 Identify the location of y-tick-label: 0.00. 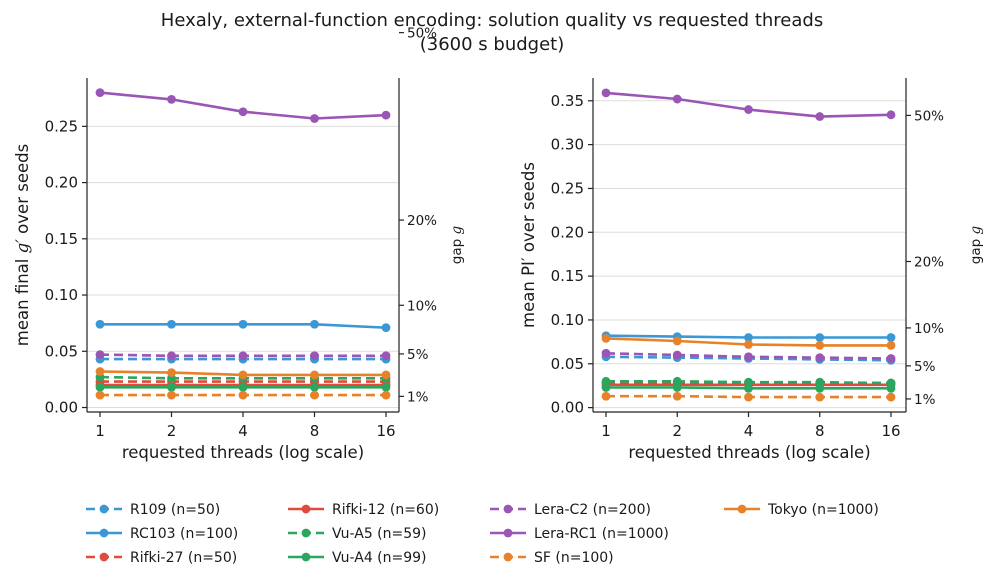
(567, 408).